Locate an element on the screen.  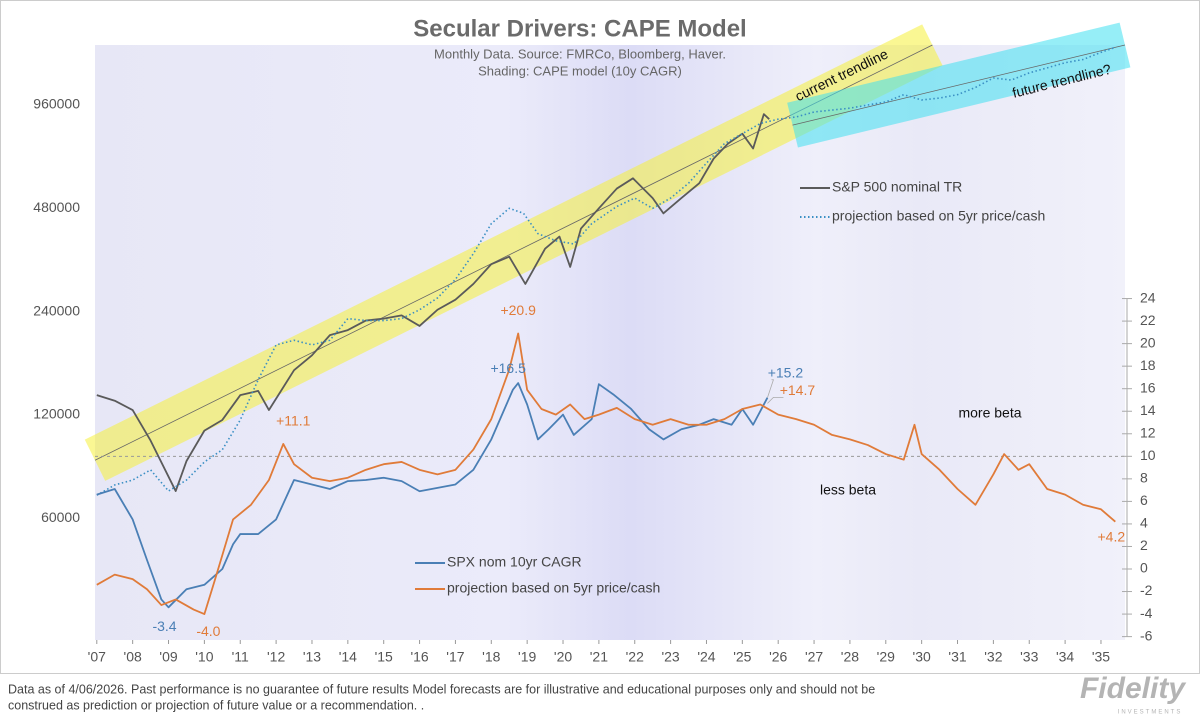
data-label: +14.7 is located at coordinates (798, 390).